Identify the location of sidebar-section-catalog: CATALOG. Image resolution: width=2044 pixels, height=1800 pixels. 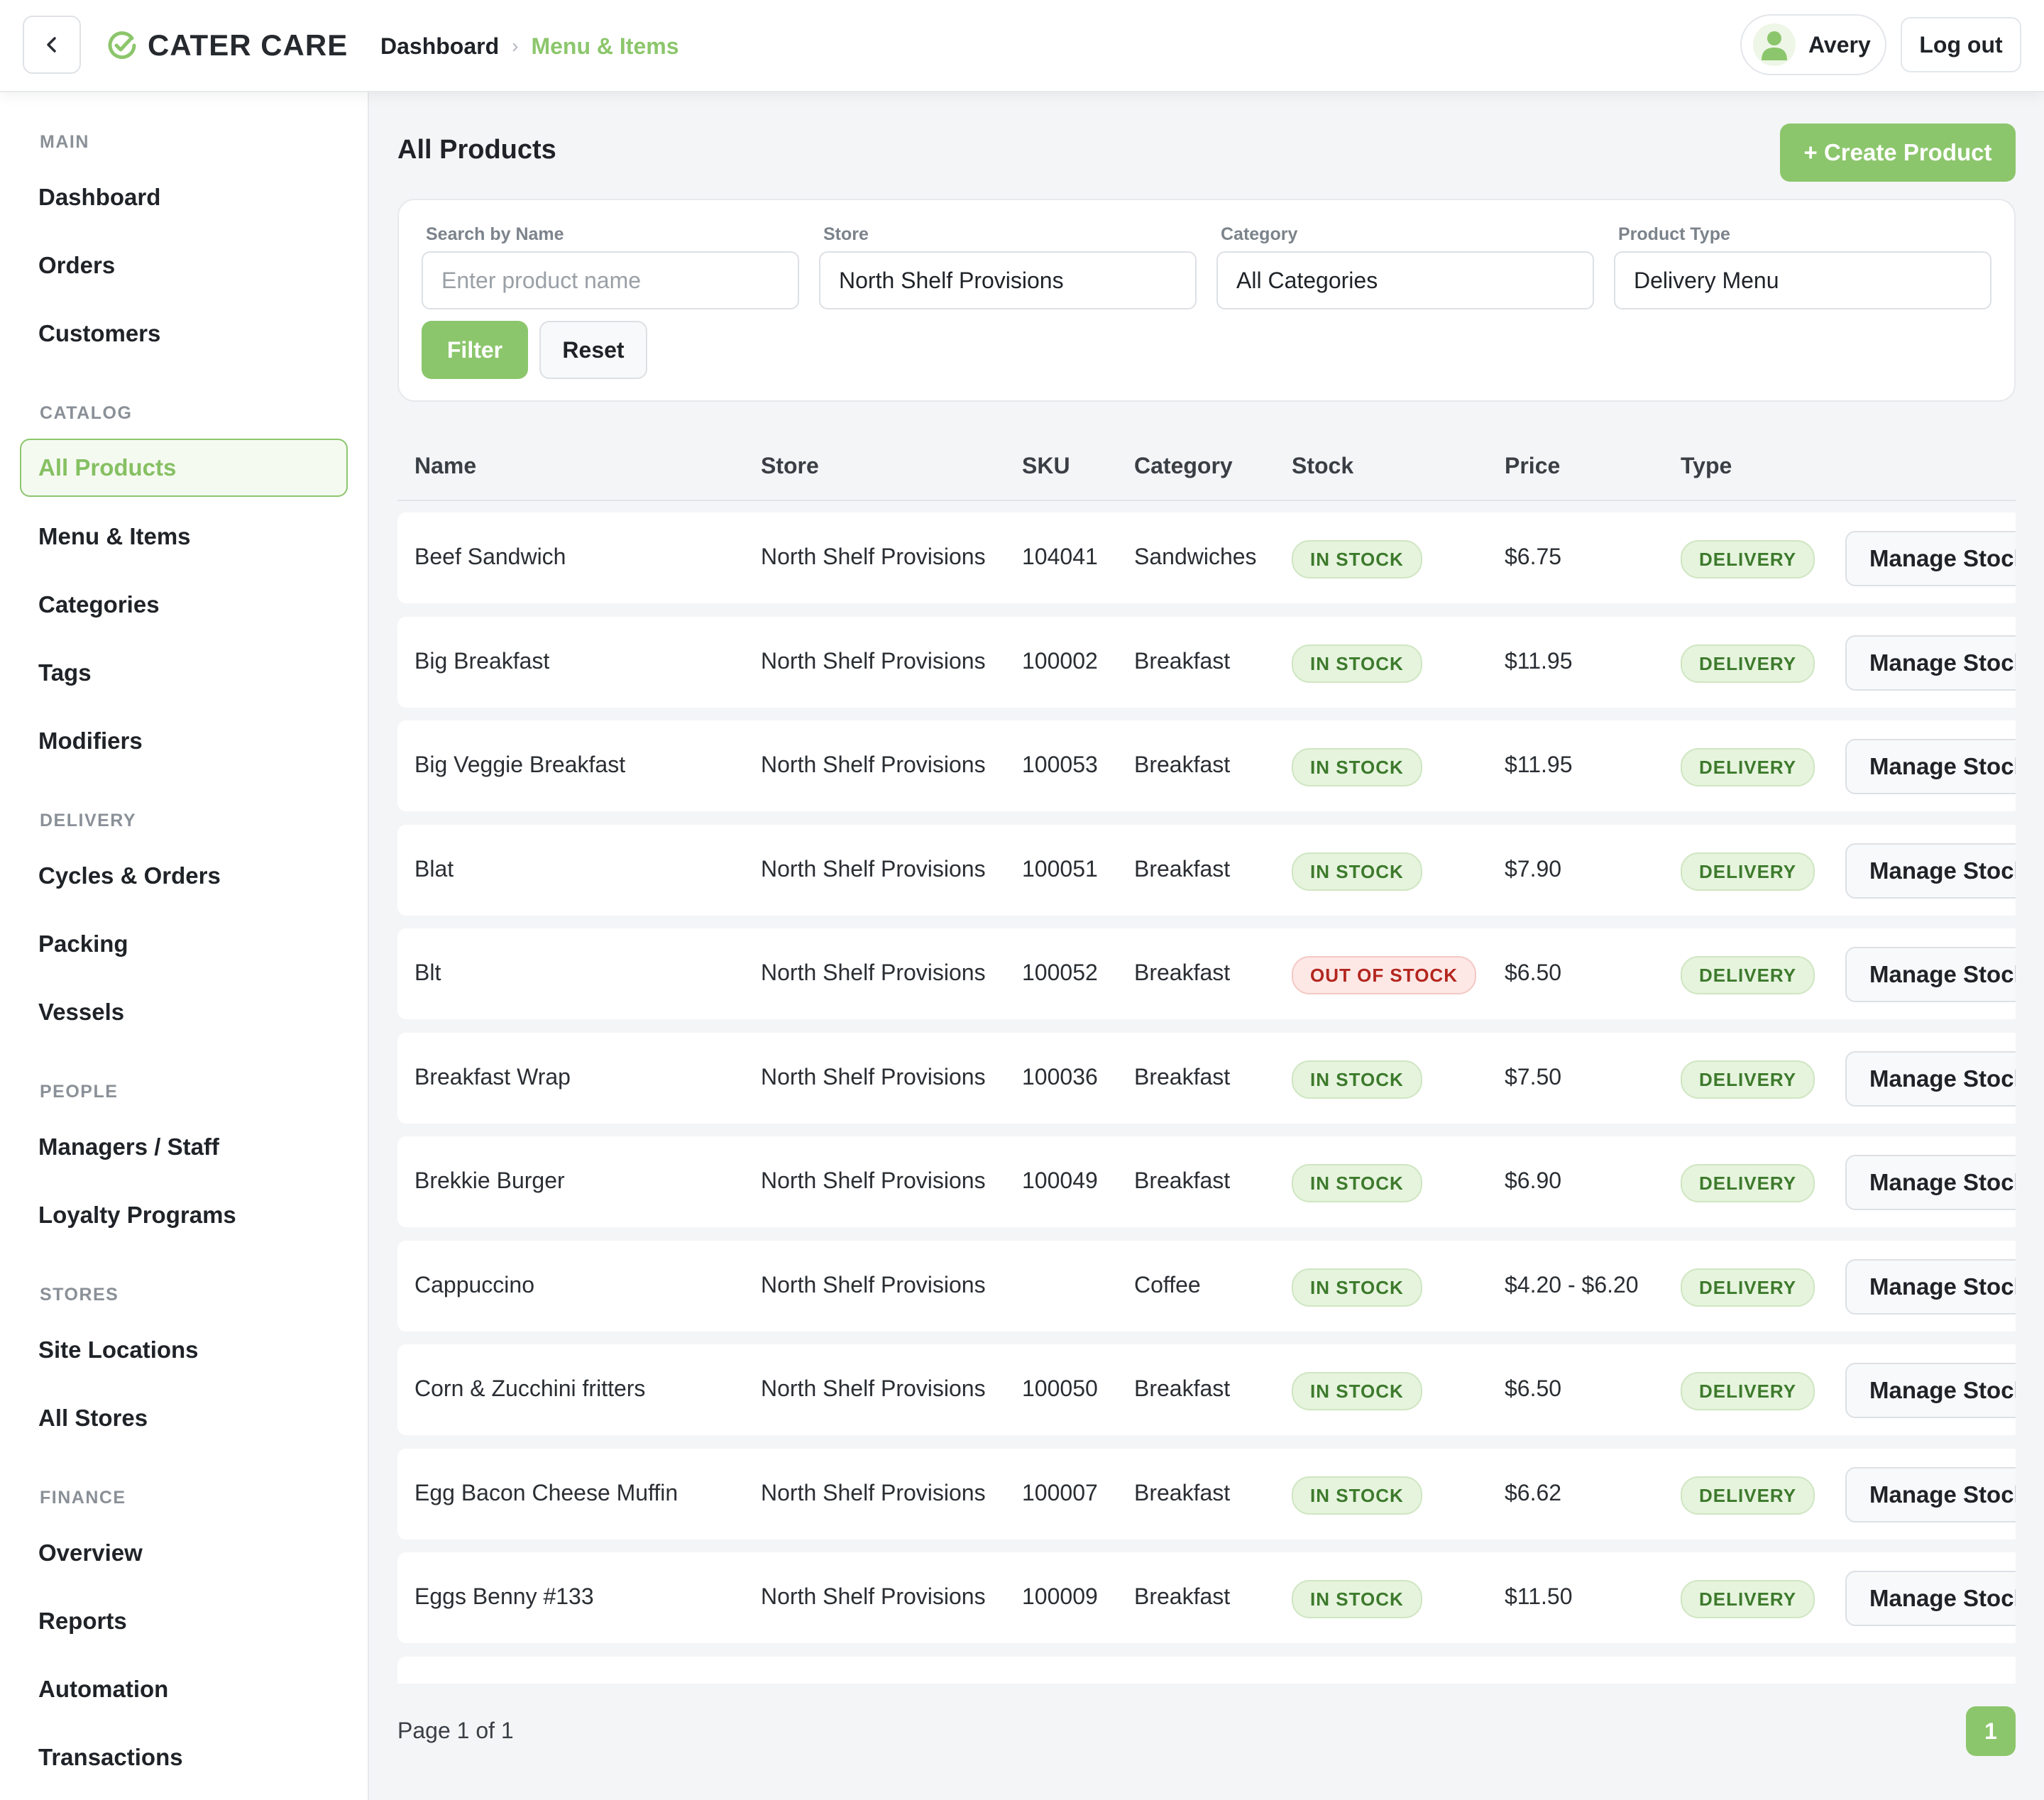
(86, 413).